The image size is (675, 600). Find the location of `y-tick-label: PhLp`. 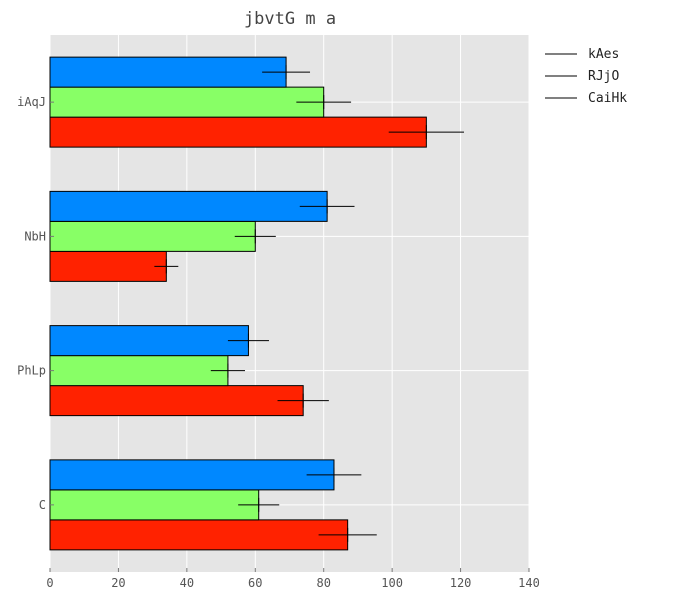

y-tick-label: PhLp is located at coordinates (31, 371).